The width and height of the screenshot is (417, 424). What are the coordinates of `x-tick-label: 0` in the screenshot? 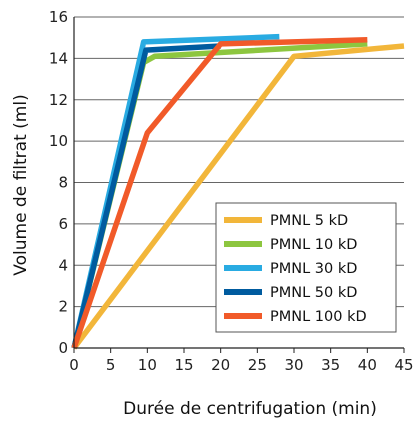 It's located at (74, 365).